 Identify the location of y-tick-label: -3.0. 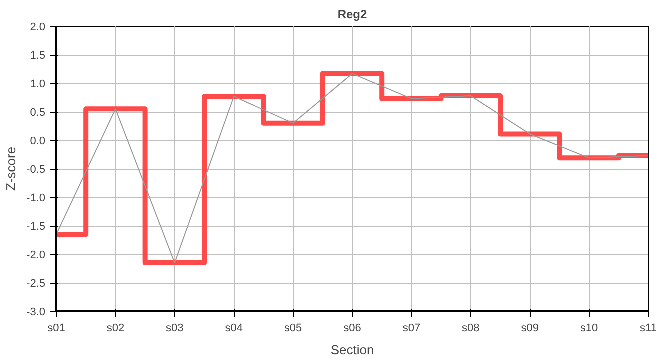
(36, 312).